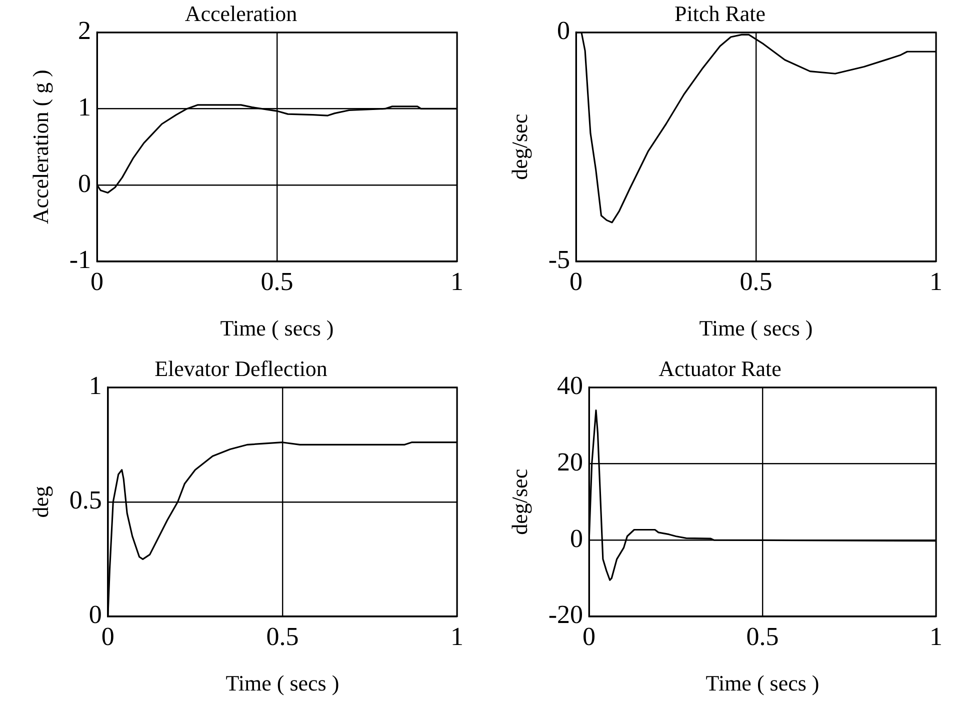 The height and width of the screenshot is (710, 958). Describe the element at coordinates (85, 500) in the screenshot. I see `y-tick-label: 0.5` at that location.